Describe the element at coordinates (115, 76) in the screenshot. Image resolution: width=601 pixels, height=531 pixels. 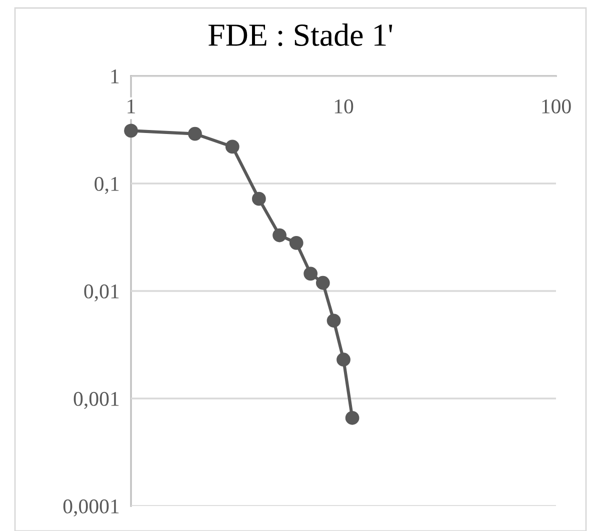
I see `y-tick-label: 1` at that location.